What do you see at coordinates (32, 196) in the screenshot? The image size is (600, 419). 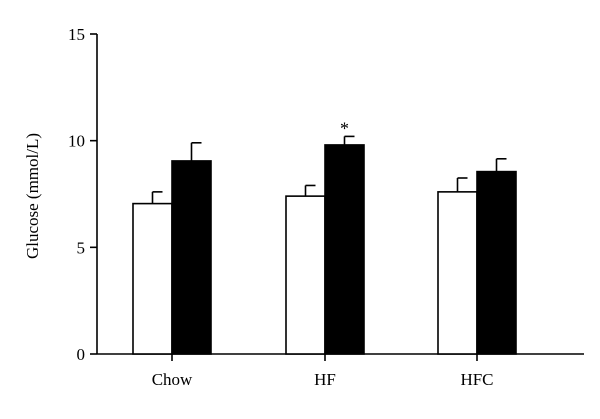 I see `y-axis-title: Glucose (mmol/L)` at bounding box center [32, 196].